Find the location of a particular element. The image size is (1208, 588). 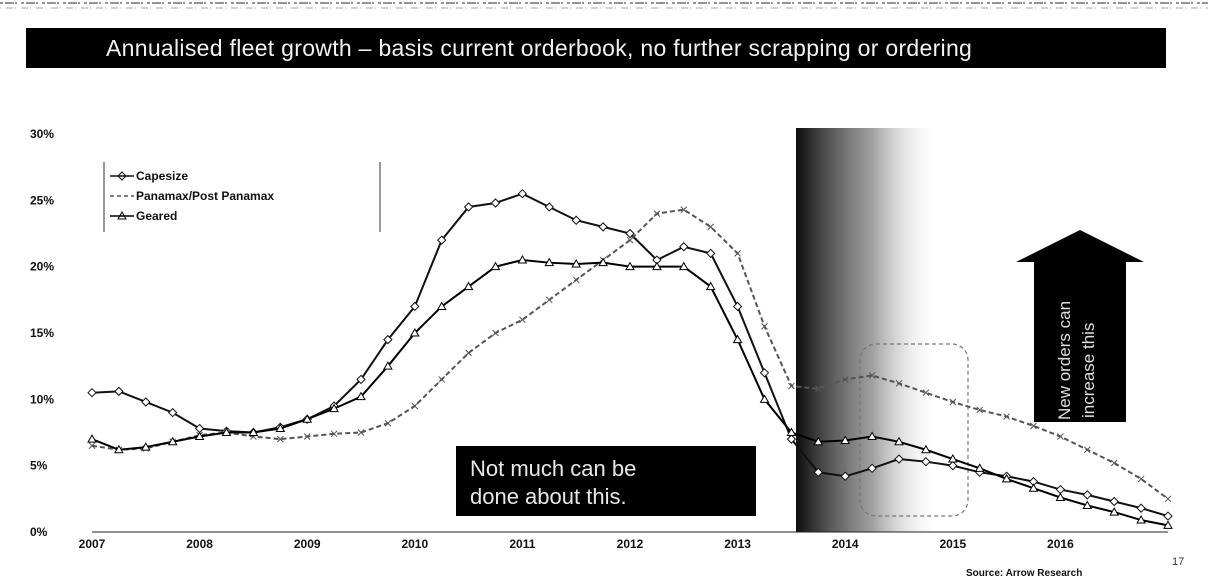

y-tick-label: 10% is located at coordinates (42, 399).